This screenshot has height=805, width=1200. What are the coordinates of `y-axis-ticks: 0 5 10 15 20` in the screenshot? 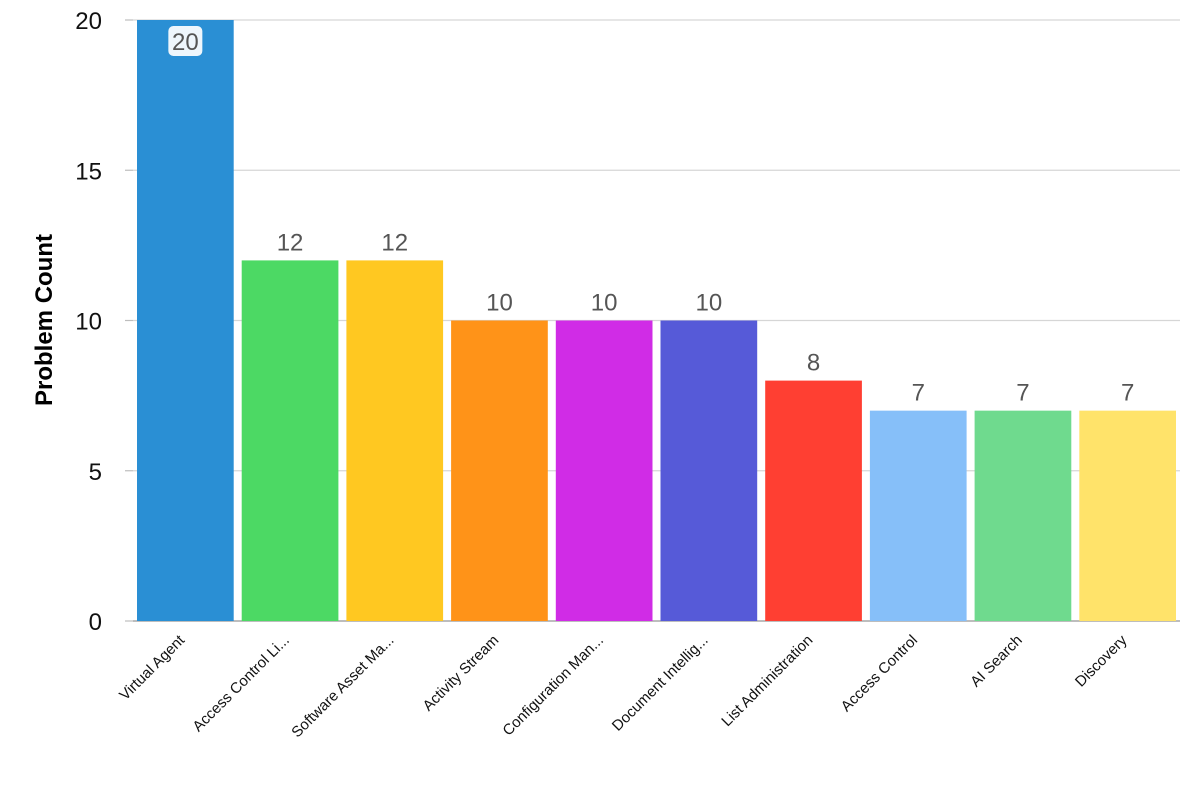 It's located at (88, 322).